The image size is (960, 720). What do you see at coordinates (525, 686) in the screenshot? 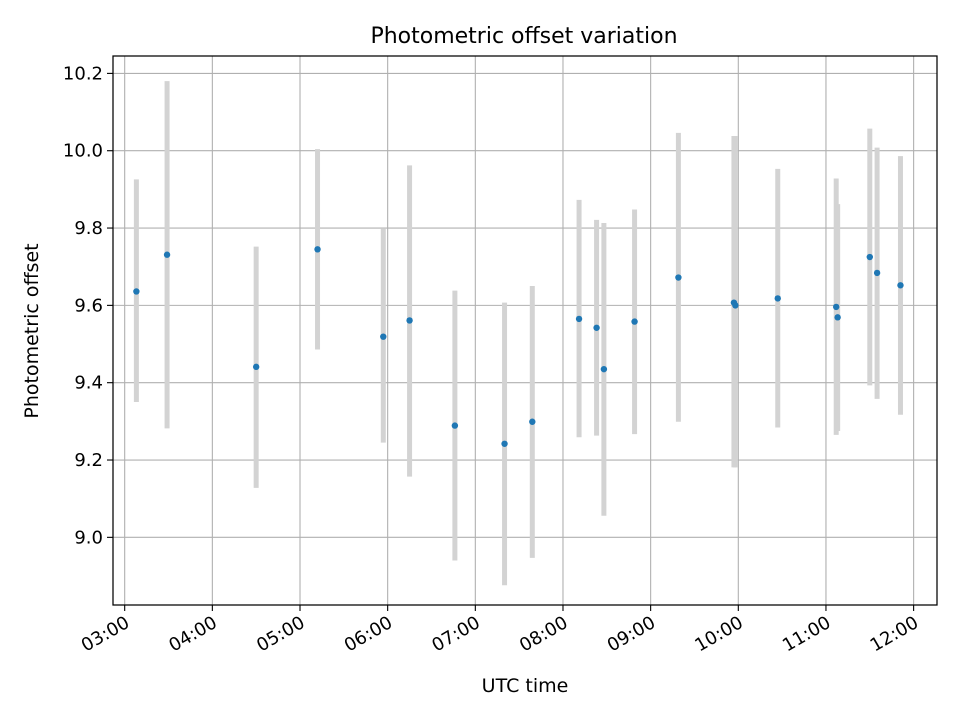
I see `x-axis-label: UTC time` at bounding box center [525, 686].